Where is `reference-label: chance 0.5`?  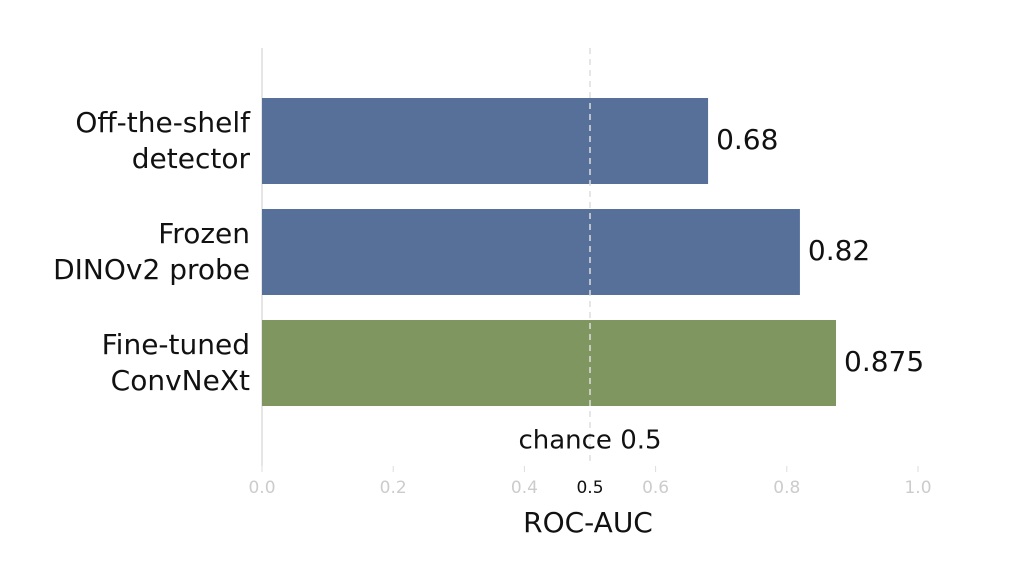
reference-label: chance 0.5 is located at coordinates (589, 441).